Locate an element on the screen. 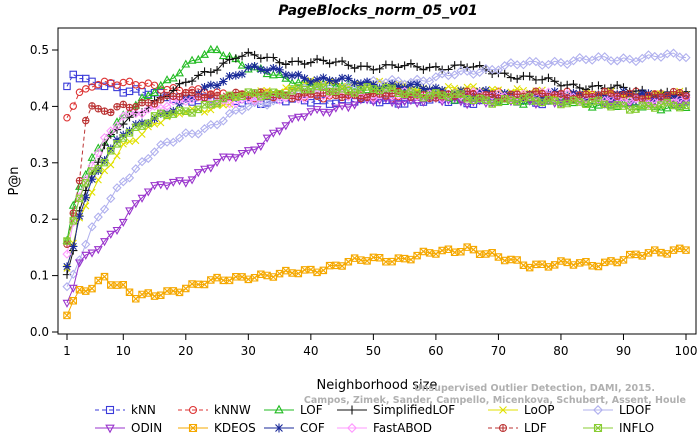  x-tick-label: 40 is located at coordinates (310, 351).